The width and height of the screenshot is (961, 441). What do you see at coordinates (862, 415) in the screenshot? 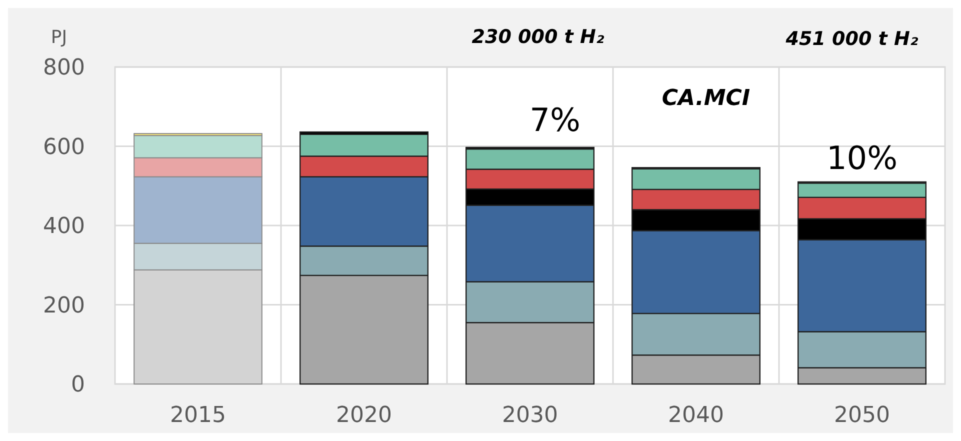
I see `x-tick-label: 2050` at bounding box center [862, 415].